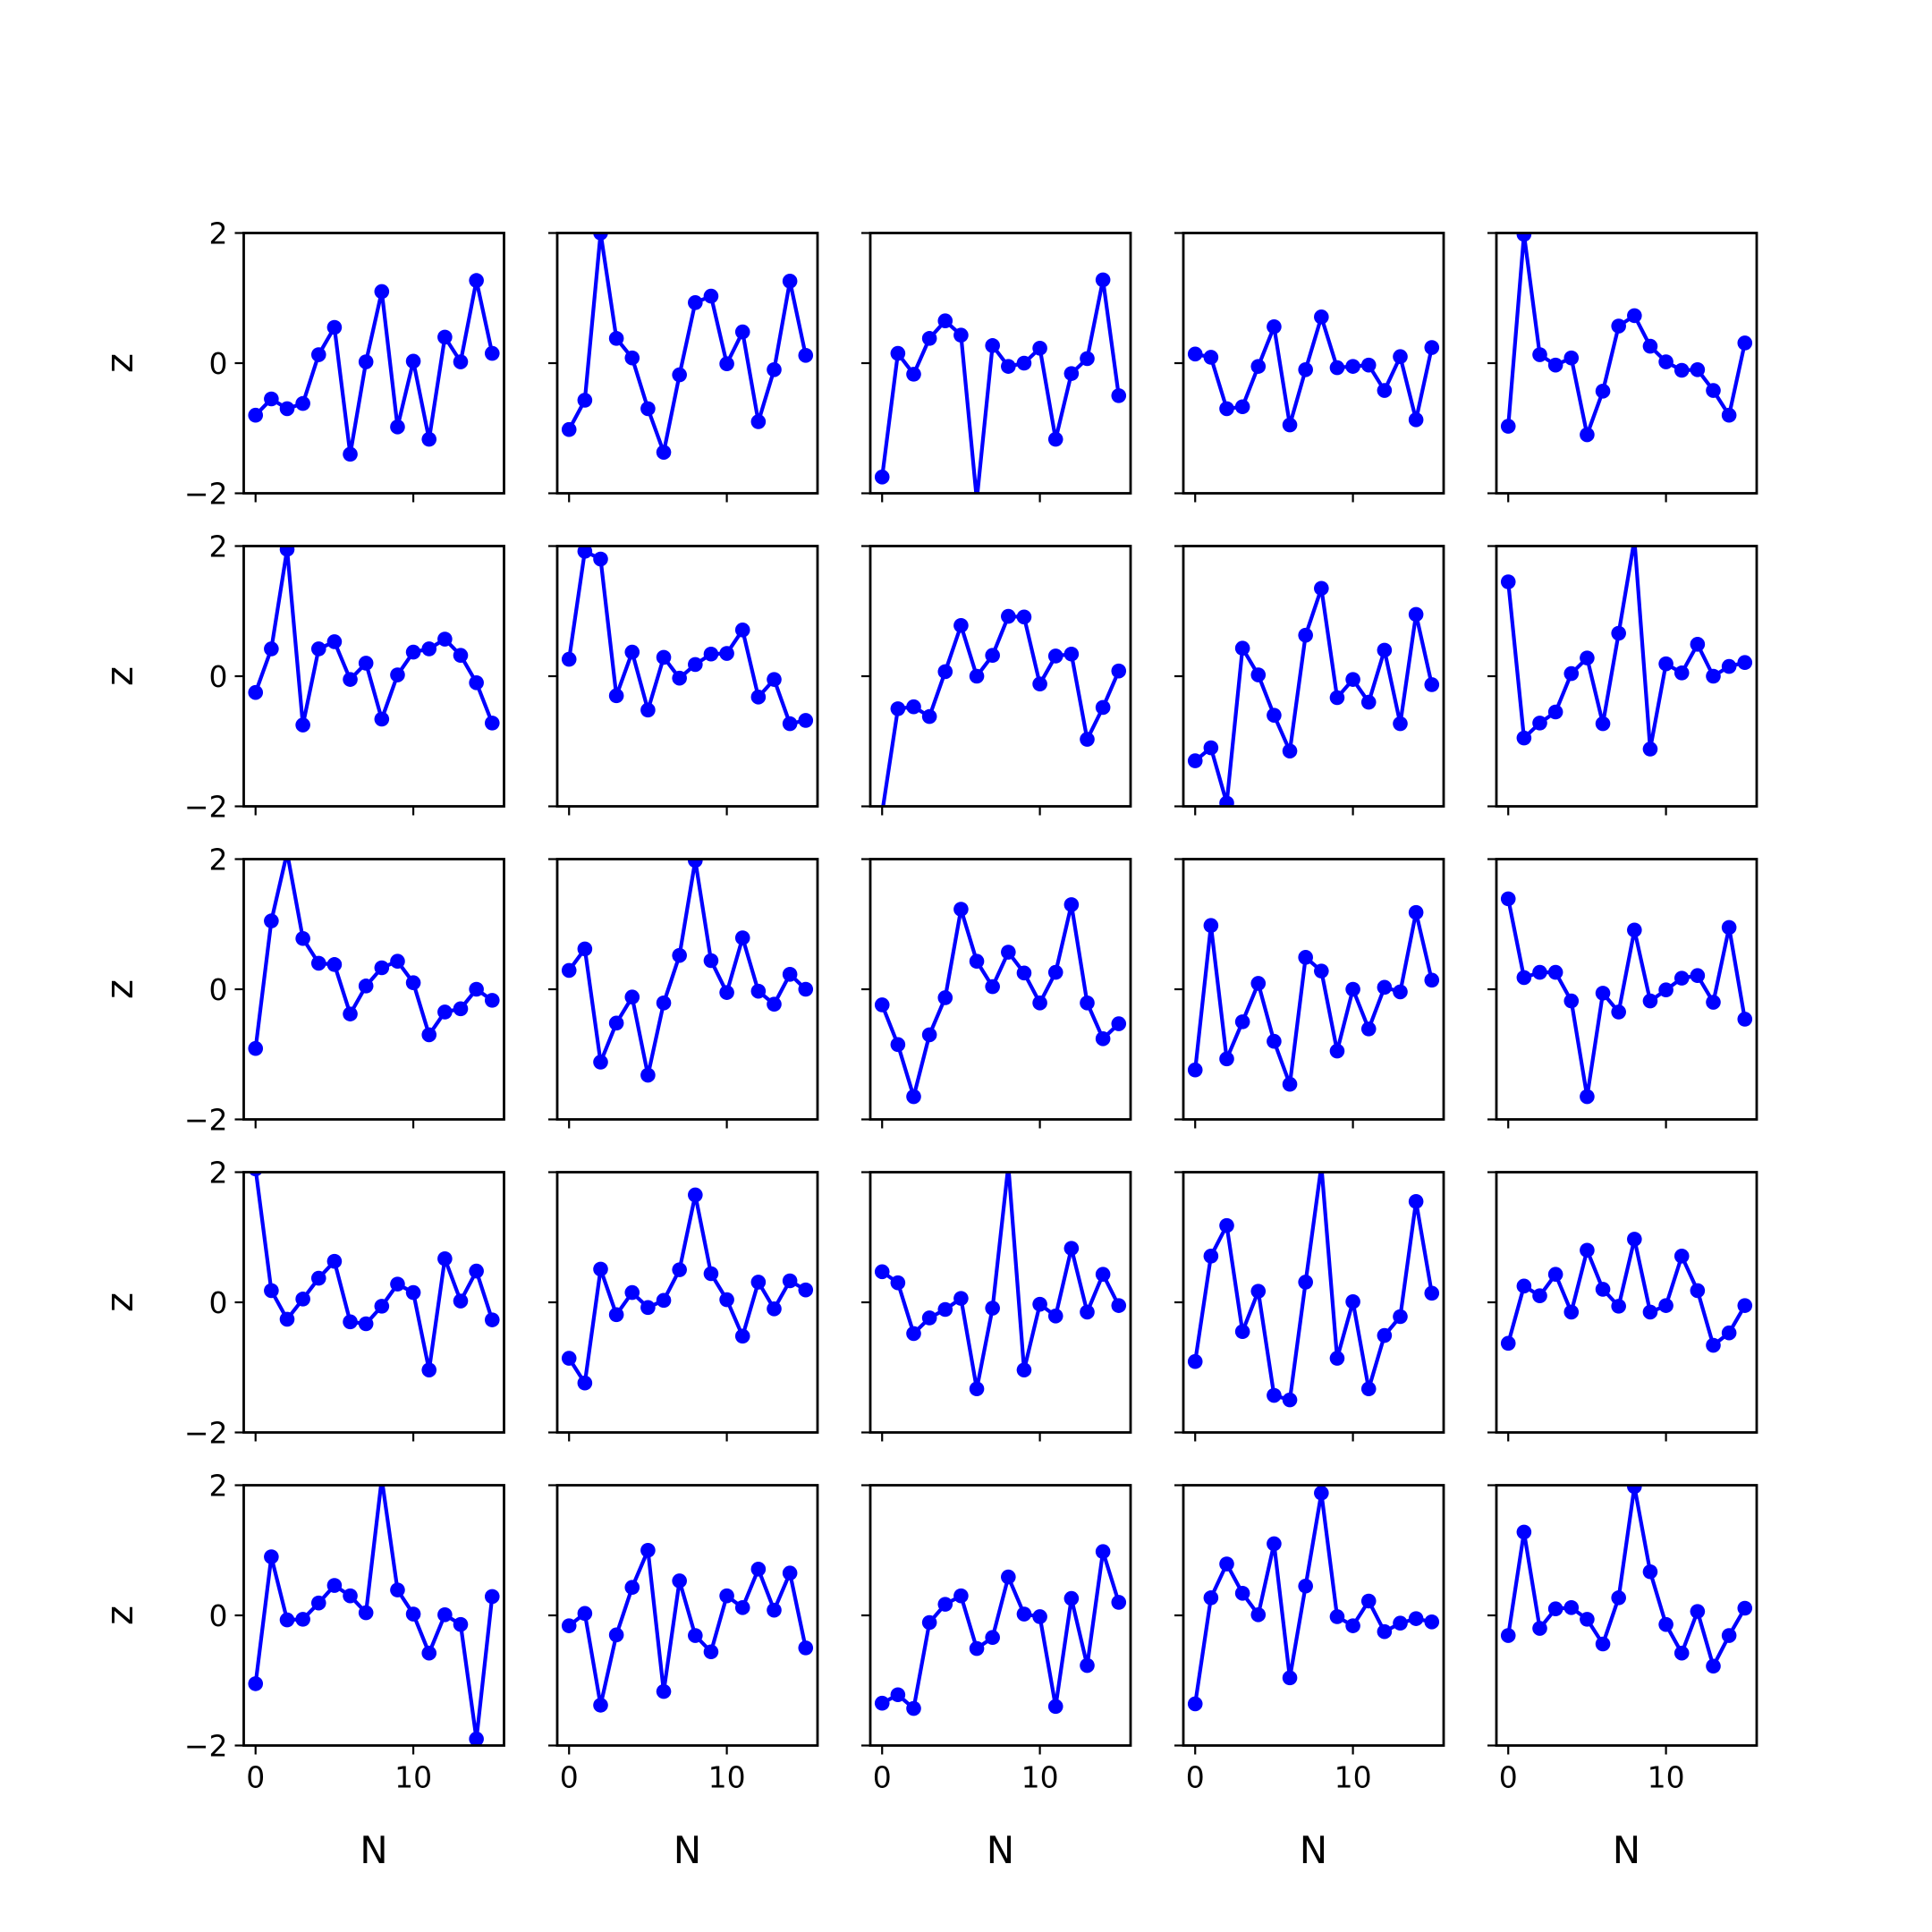 The image size is (1932, 1932). I want to click on y-axis-label: z, so click(119, 676).